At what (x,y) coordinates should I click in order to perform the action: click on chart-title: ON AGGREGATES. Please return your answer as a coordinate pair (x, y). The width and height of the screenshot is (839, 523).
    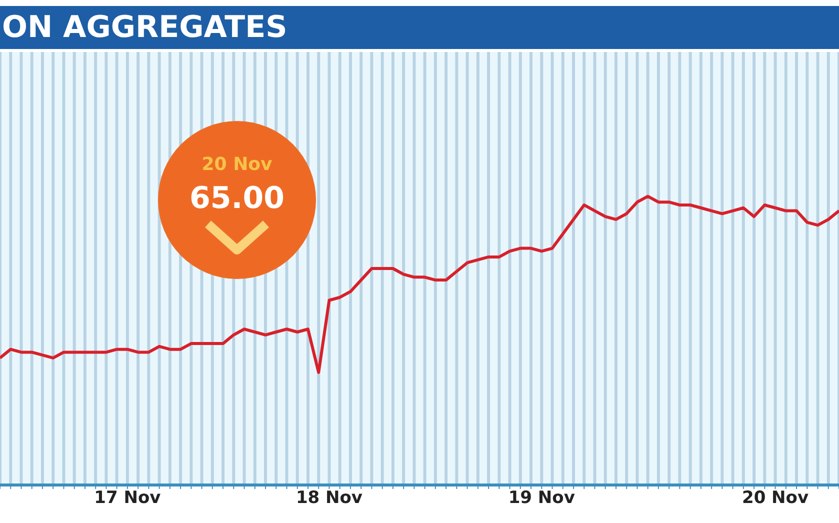
    Looking at the image, I should click on (419, 27).